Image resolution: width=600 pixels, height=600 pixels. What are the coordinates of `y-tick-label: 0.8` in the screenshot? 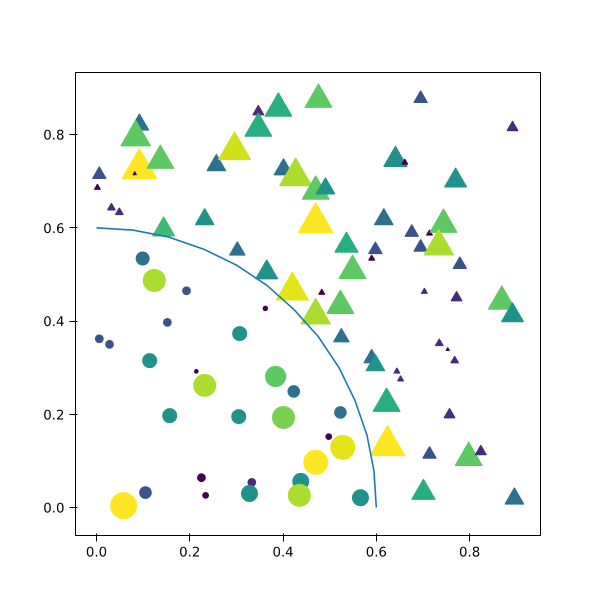 It's located at (54, 136).